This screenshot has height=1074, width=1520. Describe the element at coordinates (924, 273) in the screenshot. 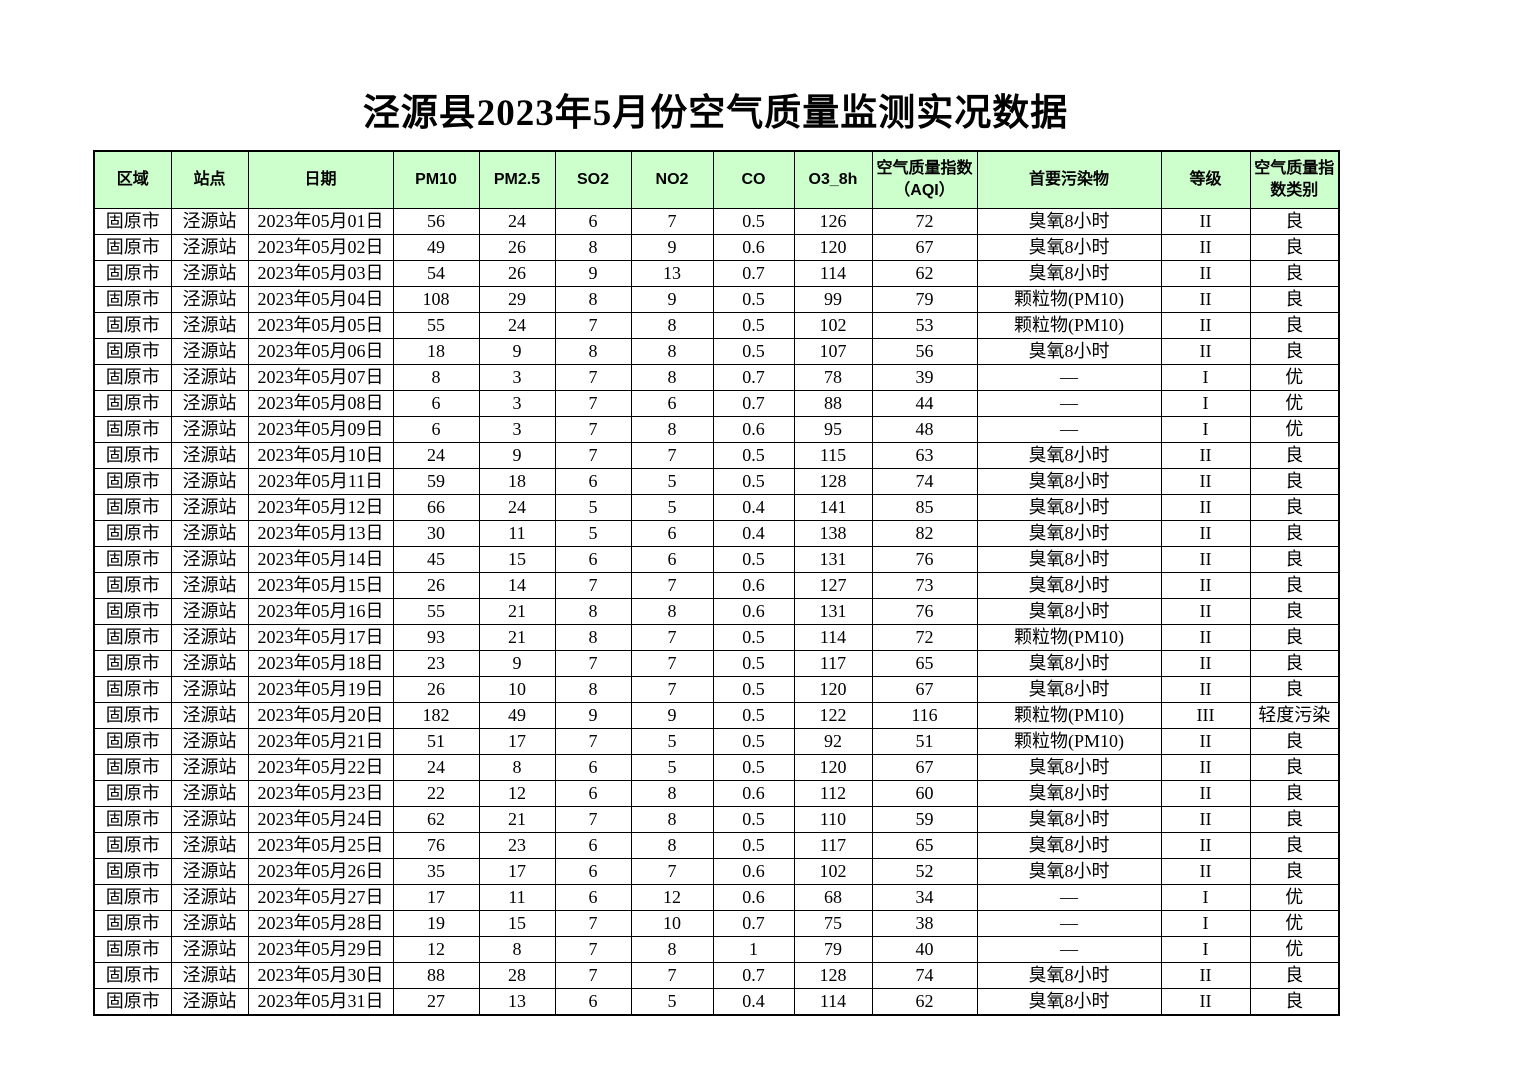

I see `cell-aqi: 62` at that location.